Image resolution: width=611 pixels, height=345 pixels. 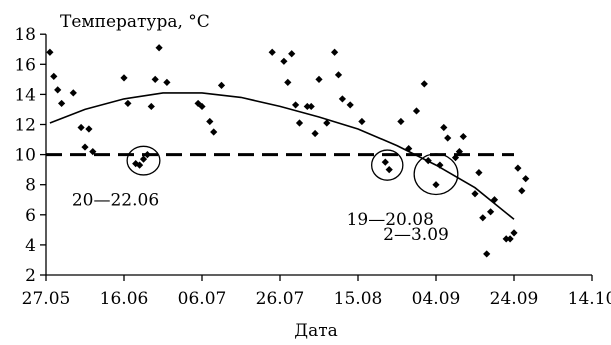 I want to click on x-tick-label: 14.10, so click(x=589, y=299).